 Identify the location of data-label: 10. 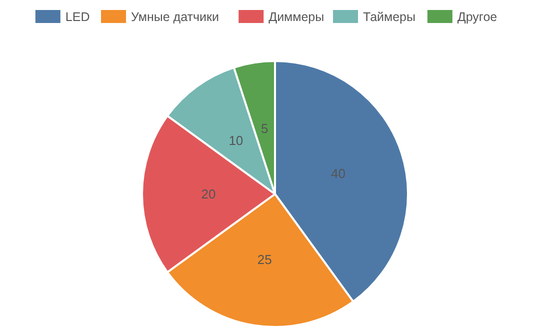
(236, 140).